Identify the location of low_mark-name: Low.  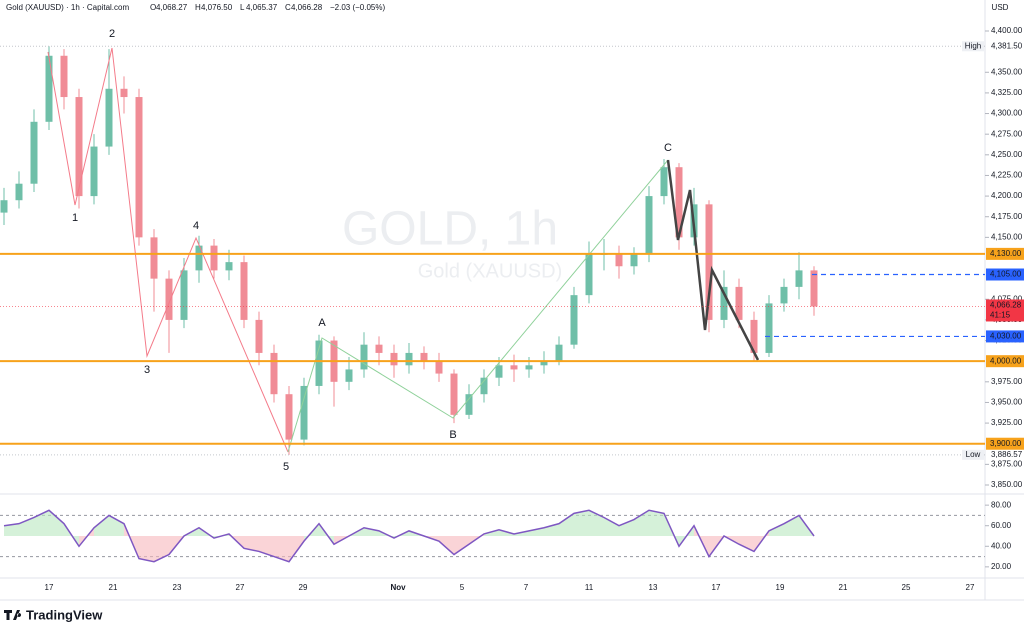
(973, 454).